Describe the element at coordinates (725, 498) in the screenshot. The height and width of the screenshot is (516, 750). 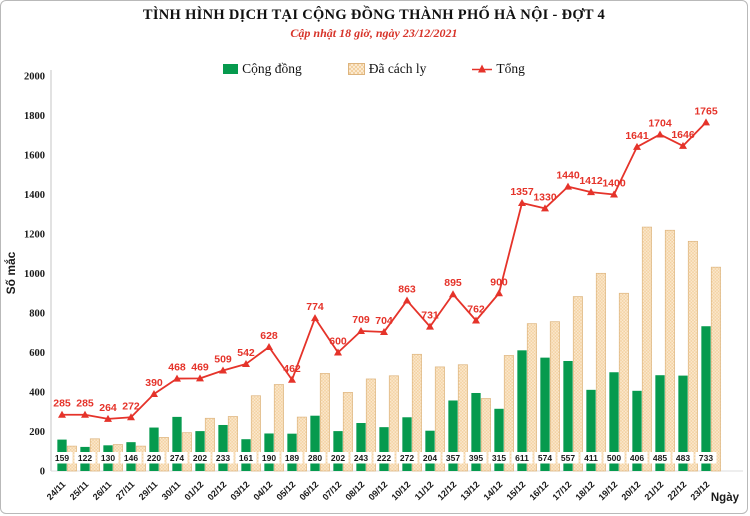
I see `x-axis-title: Ngày` at that location.